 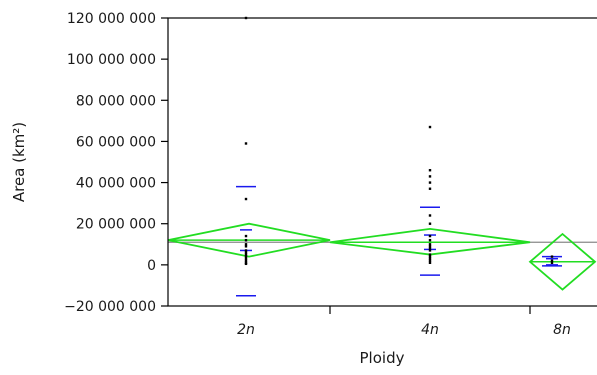 I want to click on x-axis-ticks: 2n 4n 8n, so click(x=404, y=322).